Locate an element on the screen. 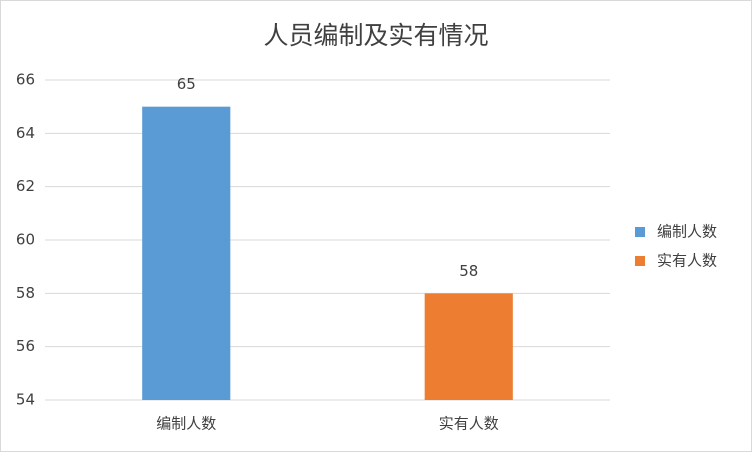  data-label: 58 is located at coordinates (468, 271).